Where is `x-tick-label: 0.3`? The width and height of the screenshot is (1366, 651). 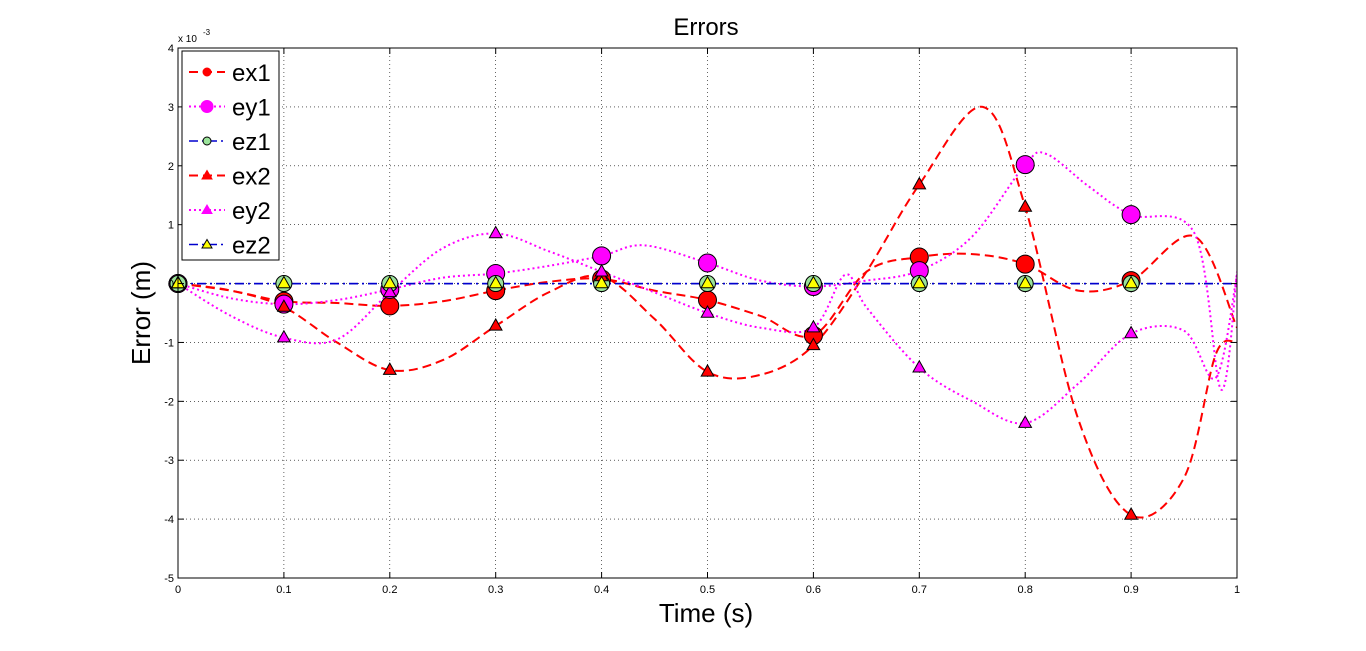 x-tick-label: 0.3 is located at coordinates (495, 590).